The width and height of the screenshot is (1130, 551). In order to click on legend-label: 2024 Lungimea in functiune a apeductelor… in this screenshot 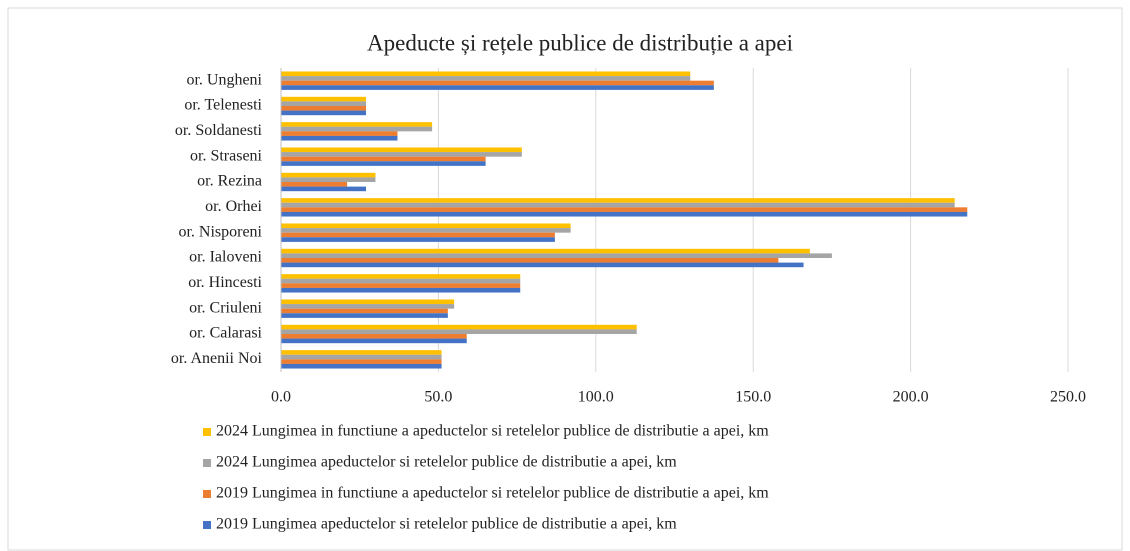, I will do `click(492, 431)`.